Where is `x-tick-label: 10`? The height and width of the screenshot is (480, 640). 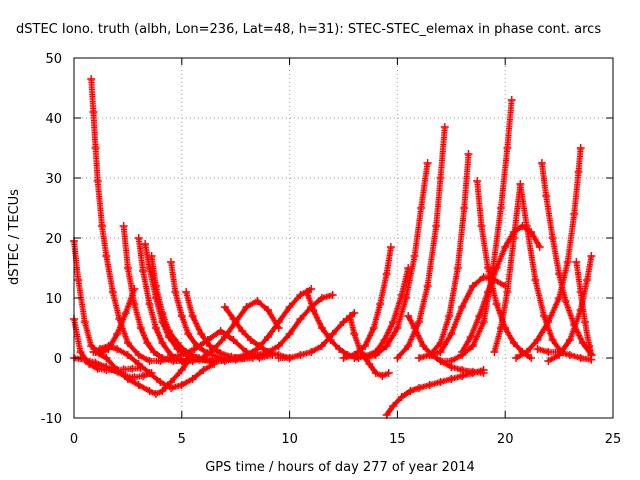 x-tick-label: 10 is located at coordinates (289, 439).